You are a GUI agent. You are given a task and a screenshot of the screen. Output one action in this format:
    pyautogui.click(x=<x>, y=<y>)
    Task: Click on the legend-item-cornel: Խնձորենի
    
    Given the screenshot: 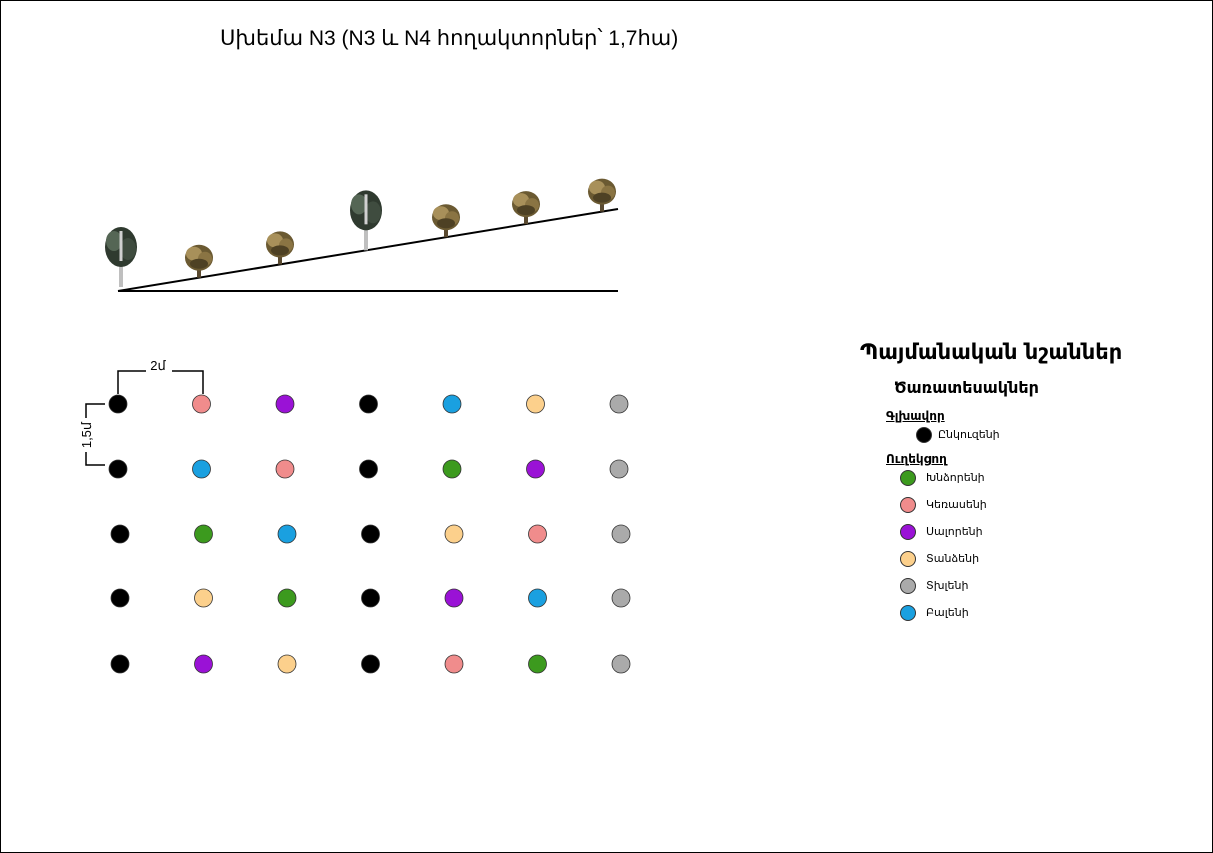 What is the action you would take?
    pyautogui.click(x=1030, y=479)
    